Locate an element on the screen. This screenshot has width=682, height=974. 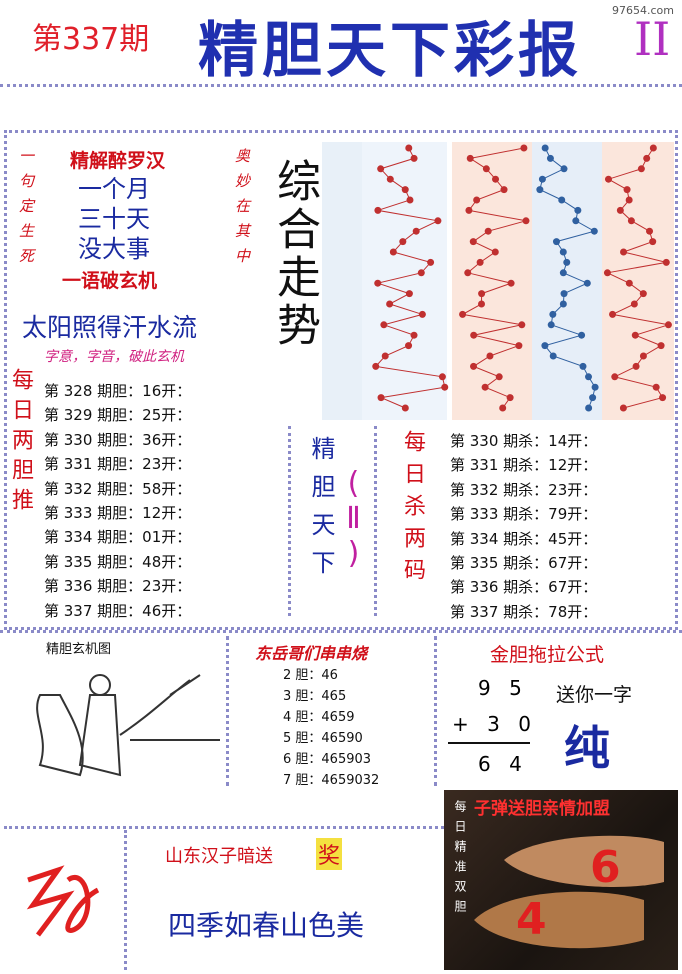
kill-row: 第 330 期杀：14开： is located at coordinates (524, 441).